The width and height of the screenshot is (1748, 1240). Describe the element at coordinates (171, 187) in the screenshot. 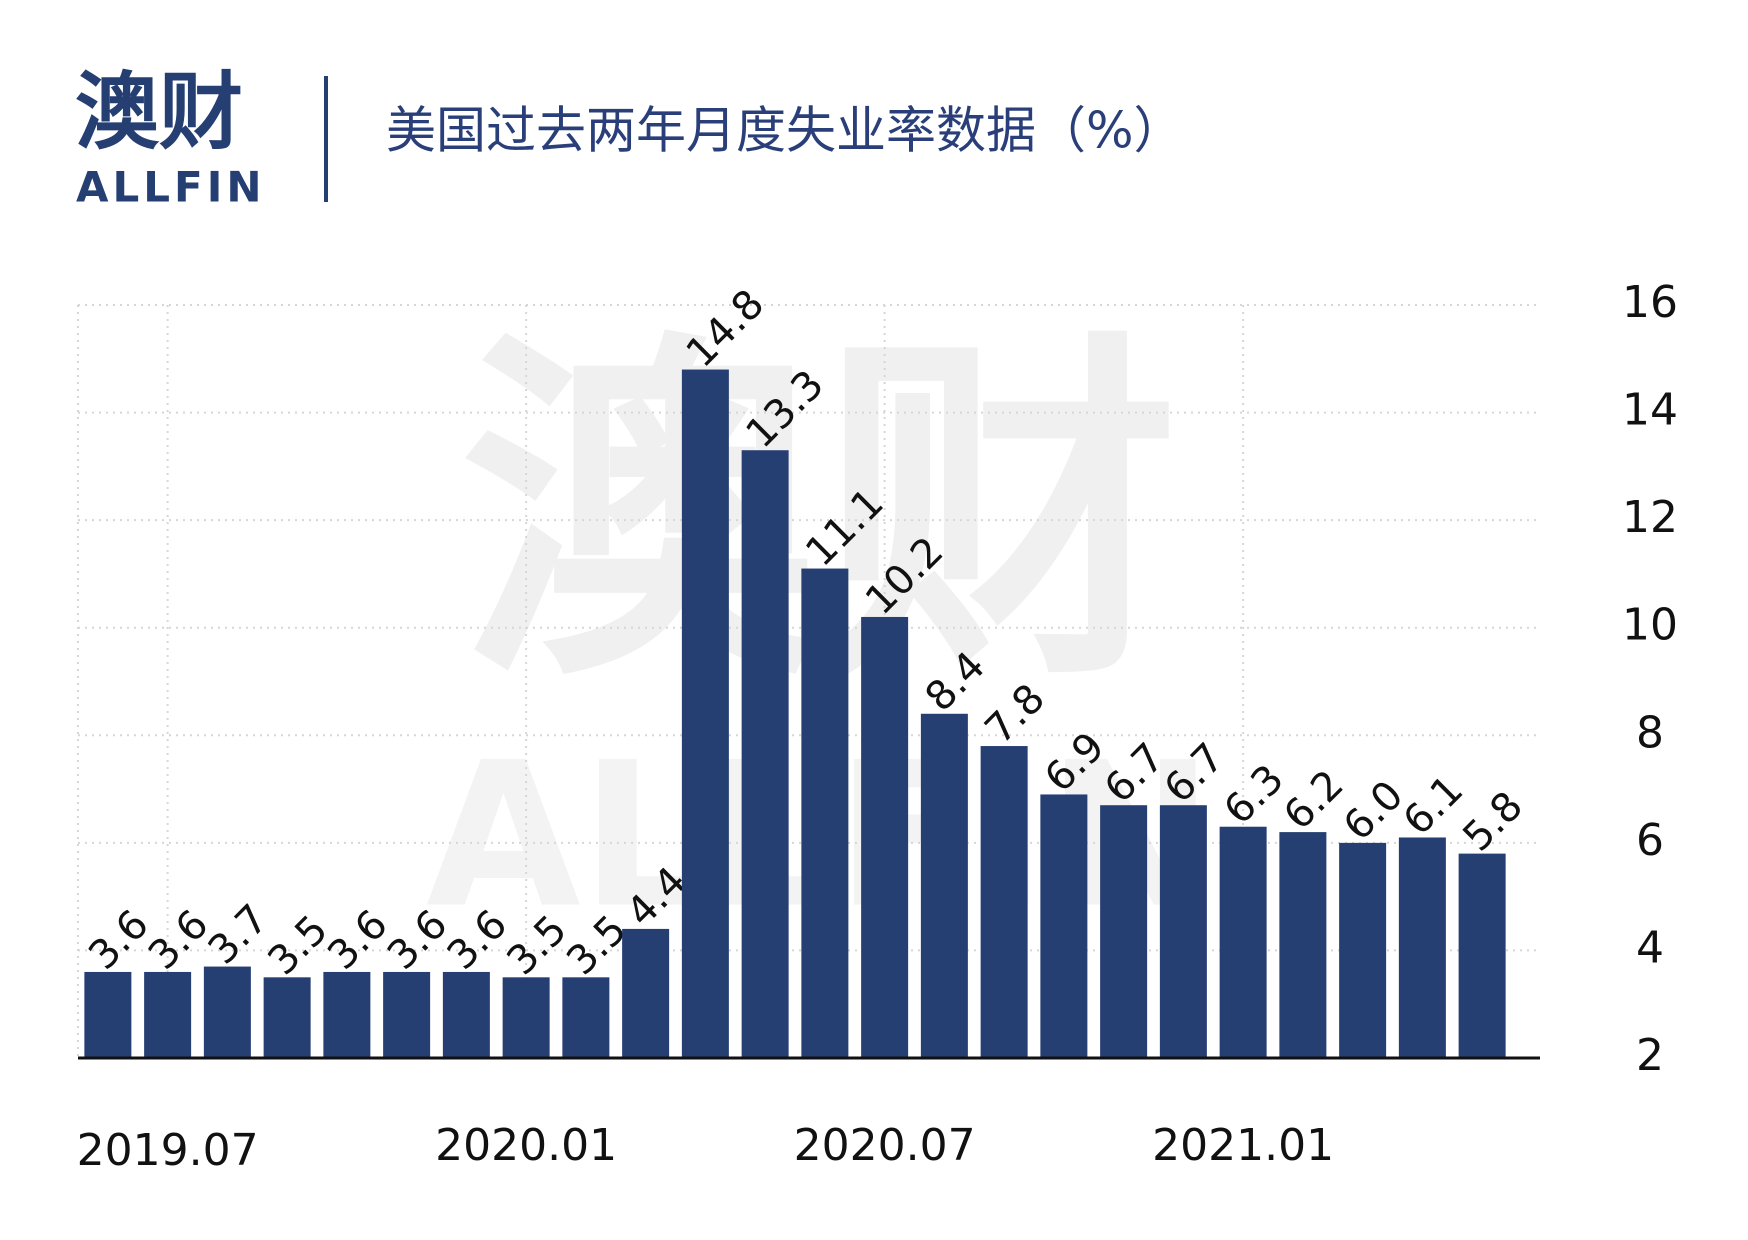

I see `logo-latin: ALLFIN` at that location.